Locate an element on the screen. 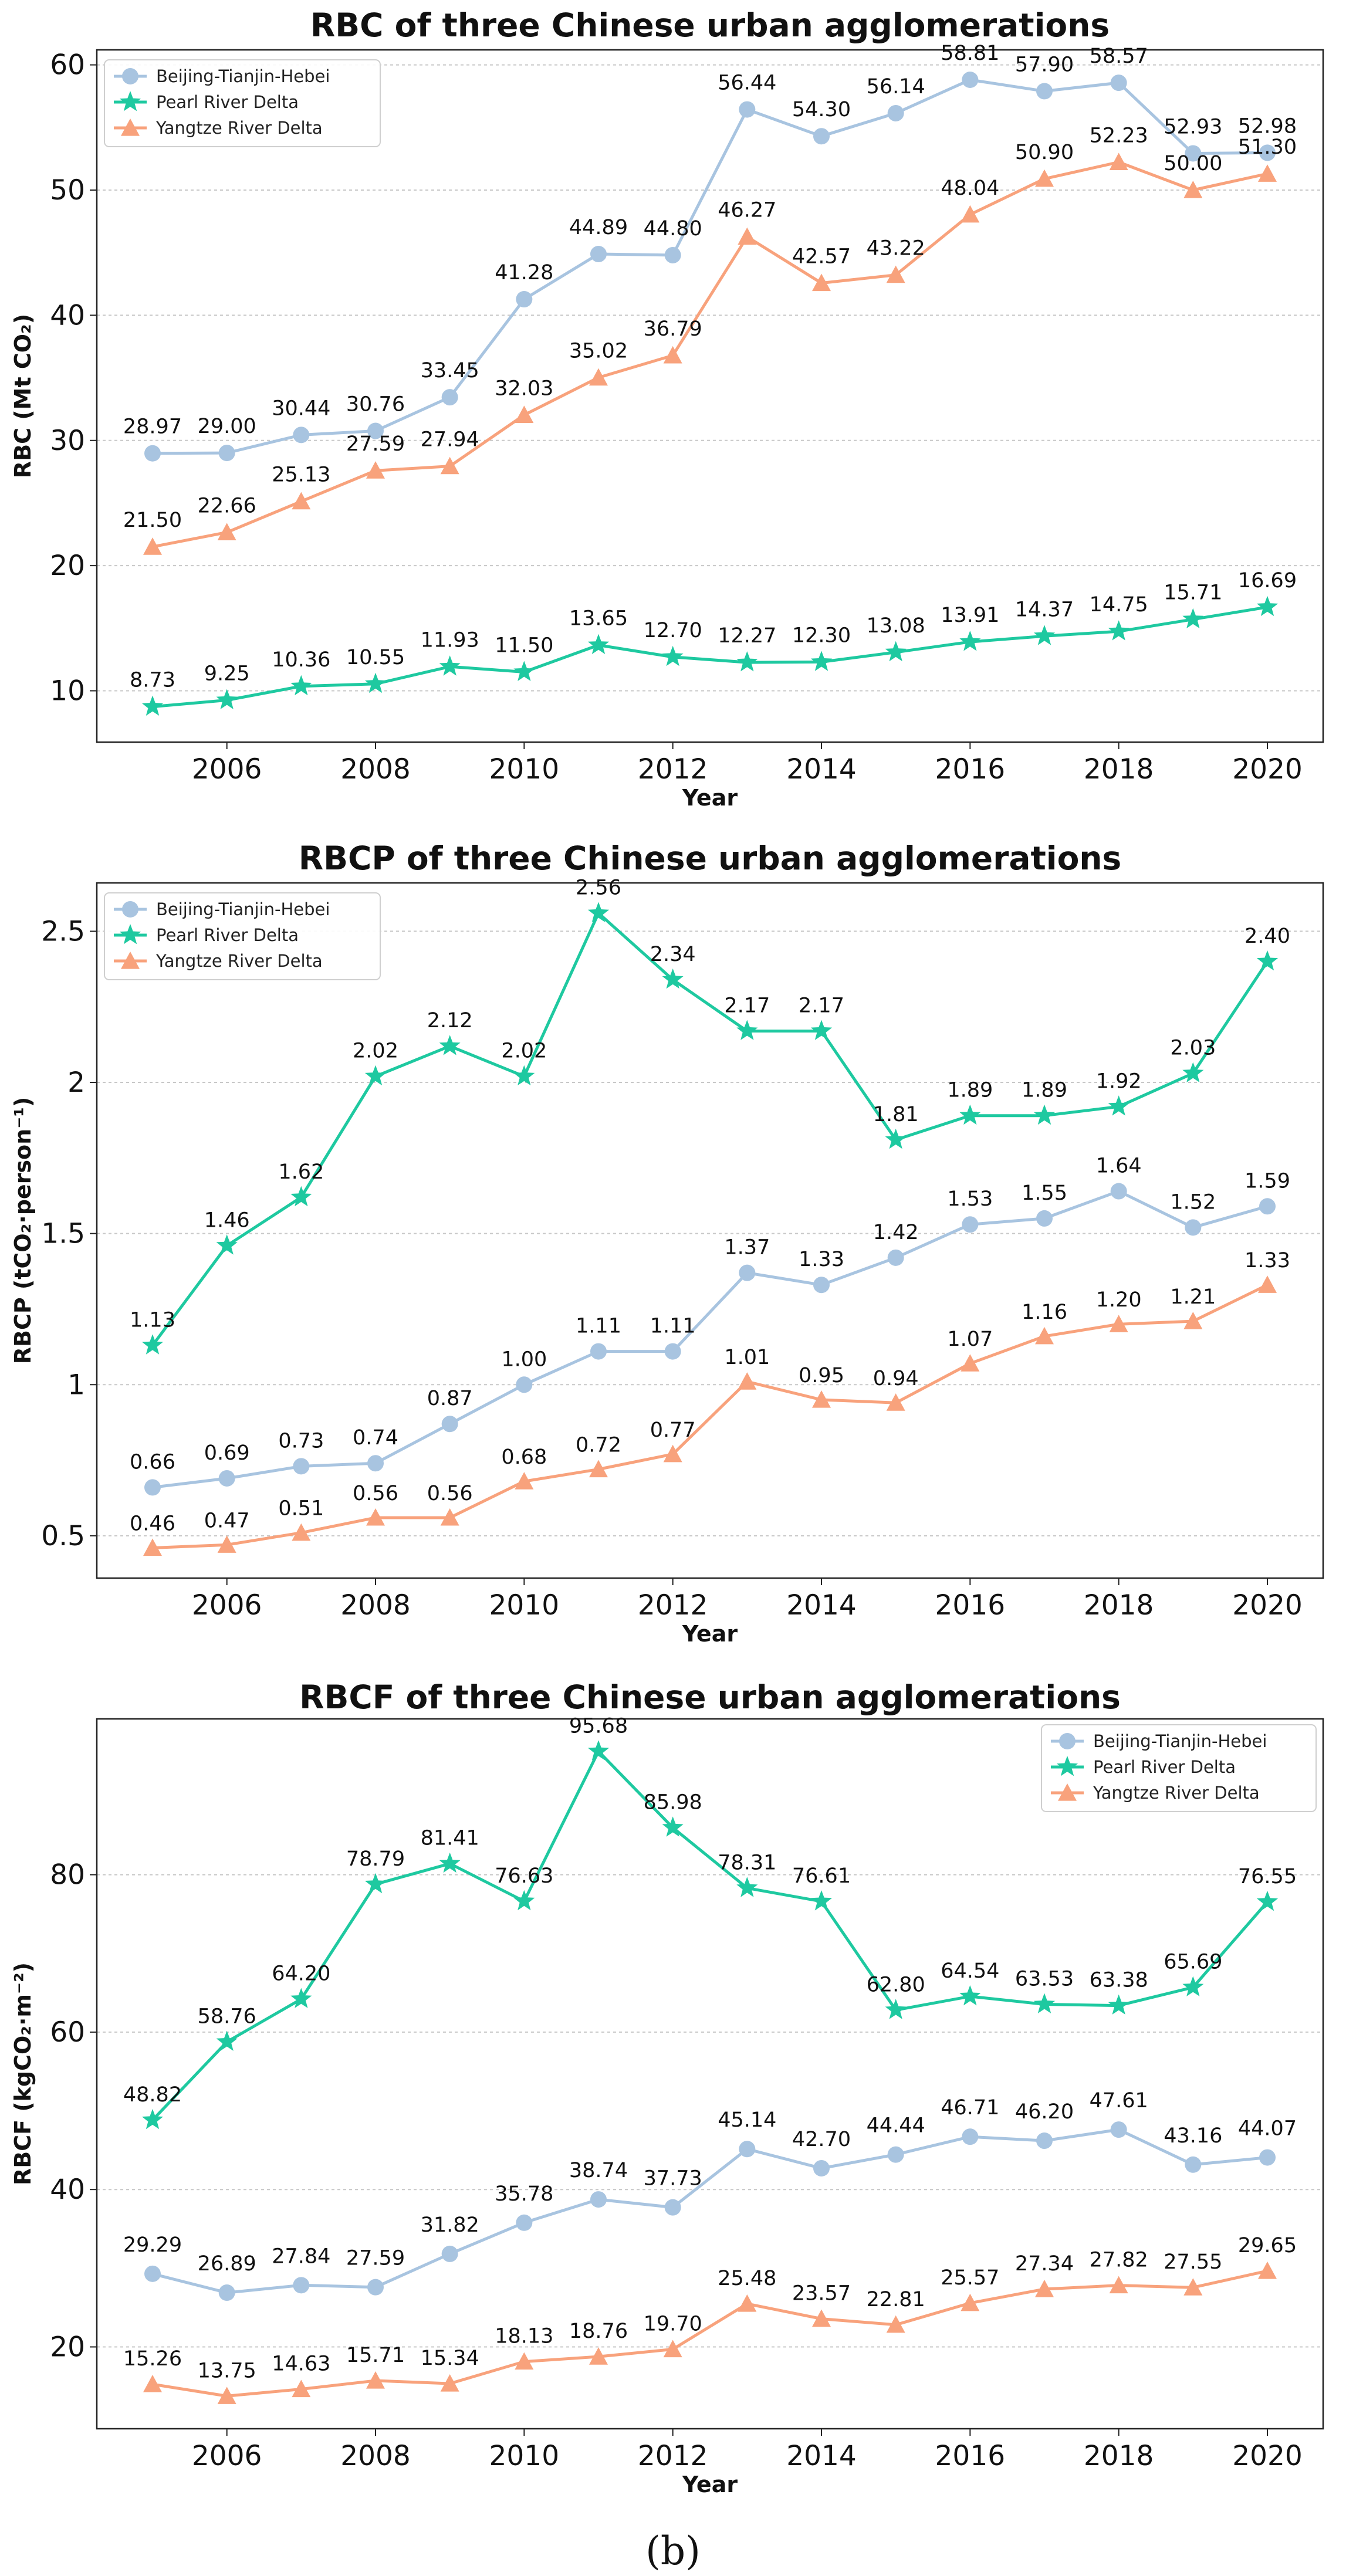 The width and height of the screenshot is (1346, 2576). data-label: 10.36 is located at coordinates (301, 660).